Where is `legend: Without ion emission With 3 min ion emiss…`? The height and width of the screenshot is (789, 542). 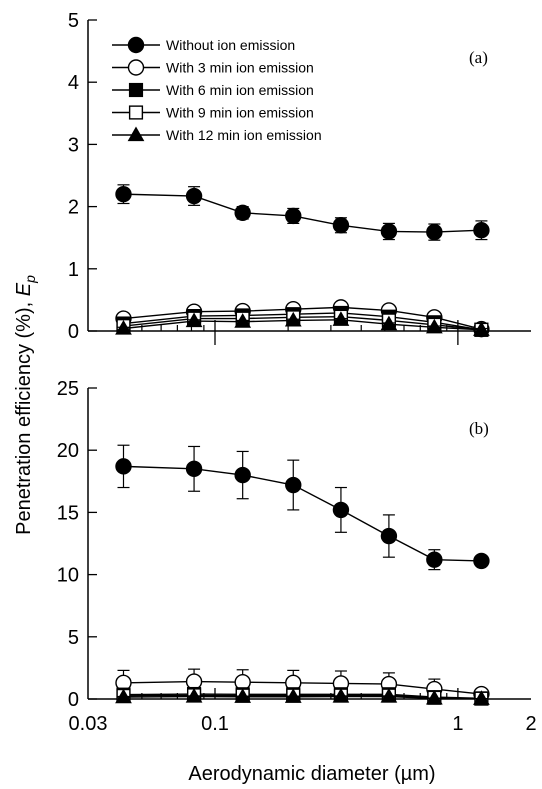 legend: Without ion emission With 3 min ion emiss… is located at coordinates (217, 89).